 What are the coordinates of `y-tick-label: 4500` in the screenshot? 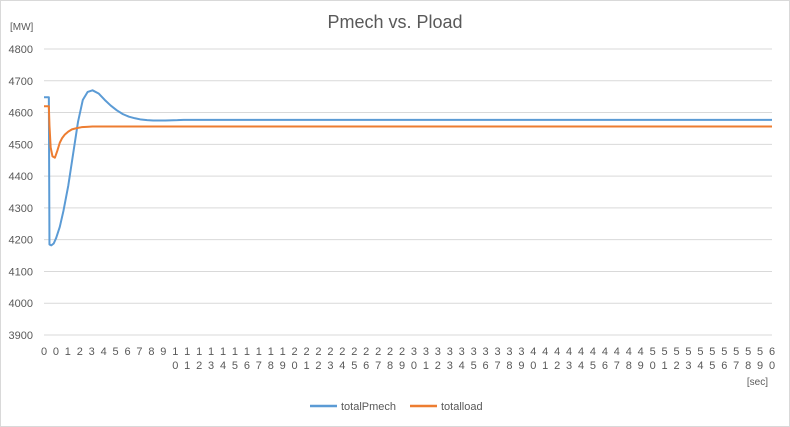 It's located at (21, 145).